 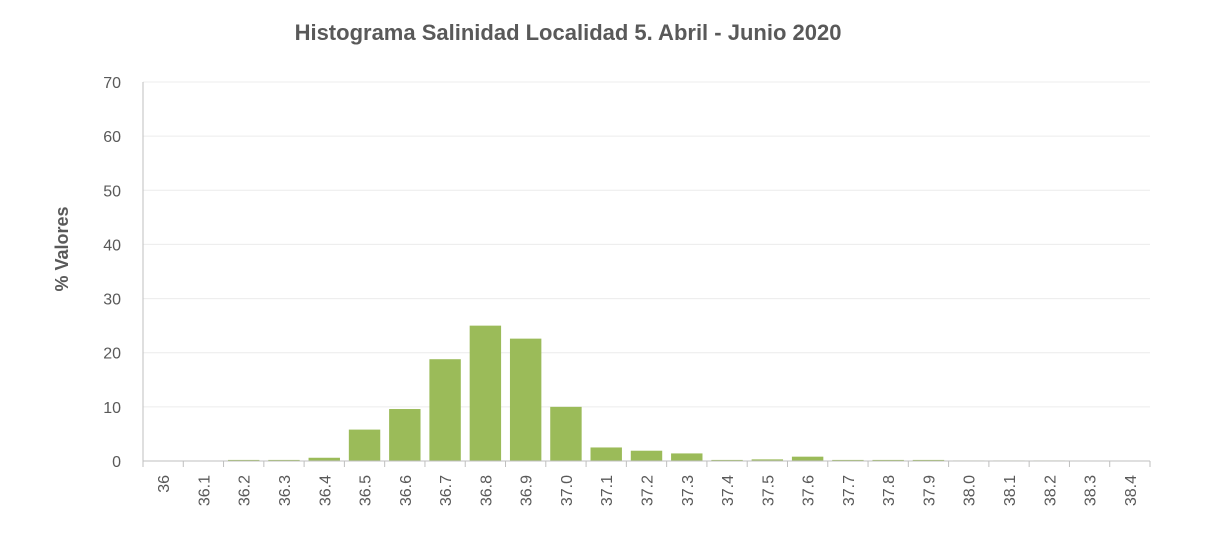 I want to click on x-tick-label: 37.1, so click(x=607, y=490).